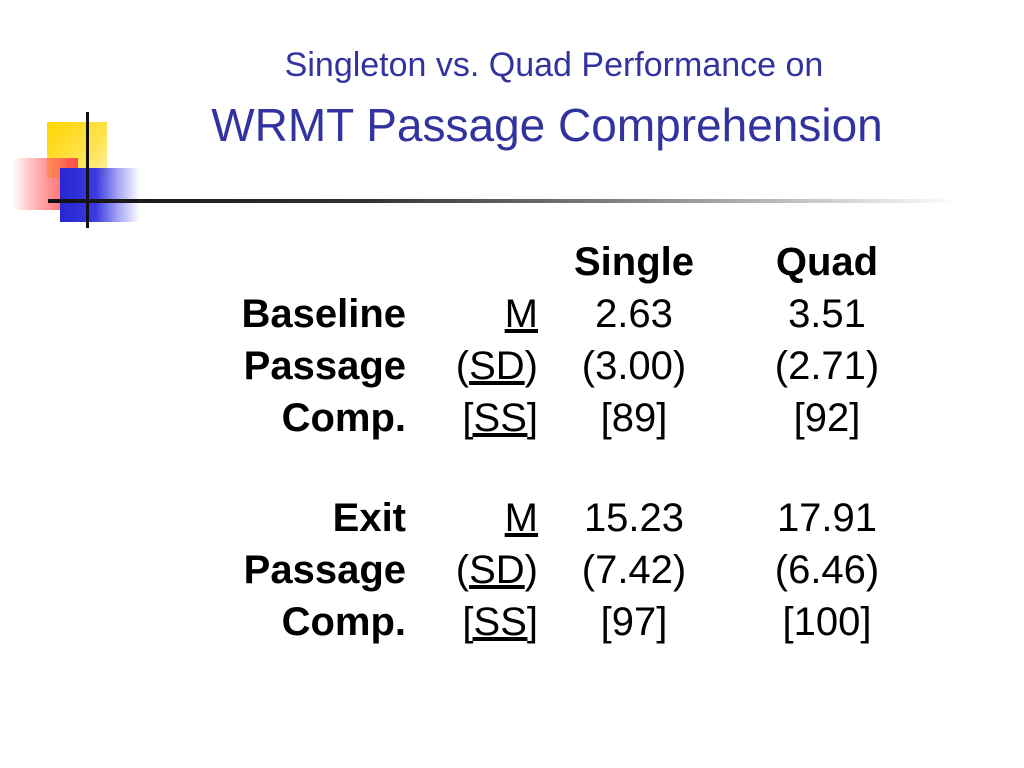 This screenshot has height=768, width=1024. I want to click on slide-title-line-2: WRMT Passage Comprehension, so click(547, 125).